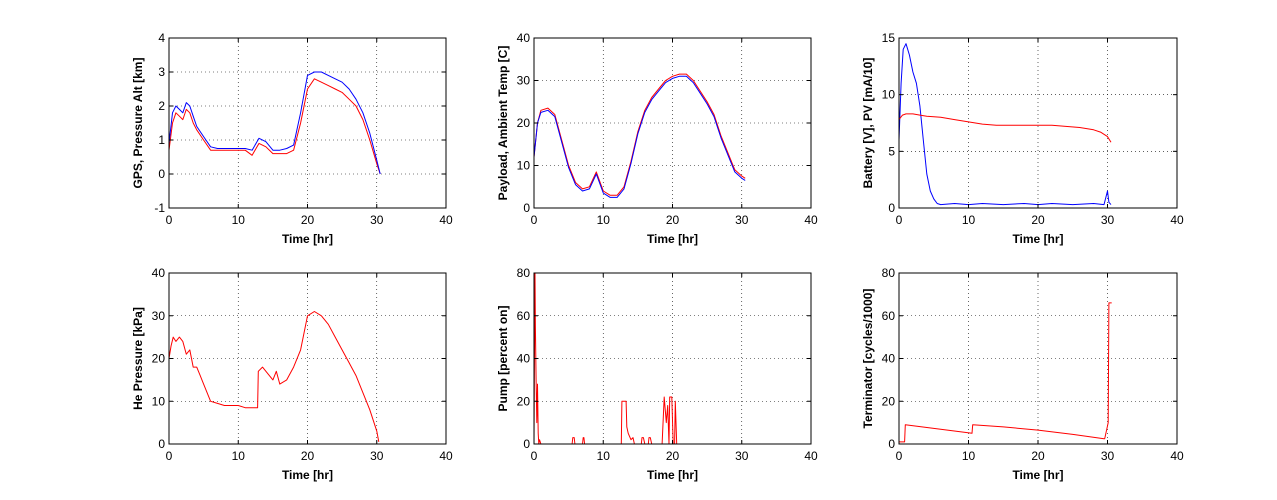 The width and height of the screenshot is (1277, 500). What do you see at coordinates (446, 456) in the screenshot?
I see `chart-4-x-tick-label: 40` at bounding box center [446, 456].